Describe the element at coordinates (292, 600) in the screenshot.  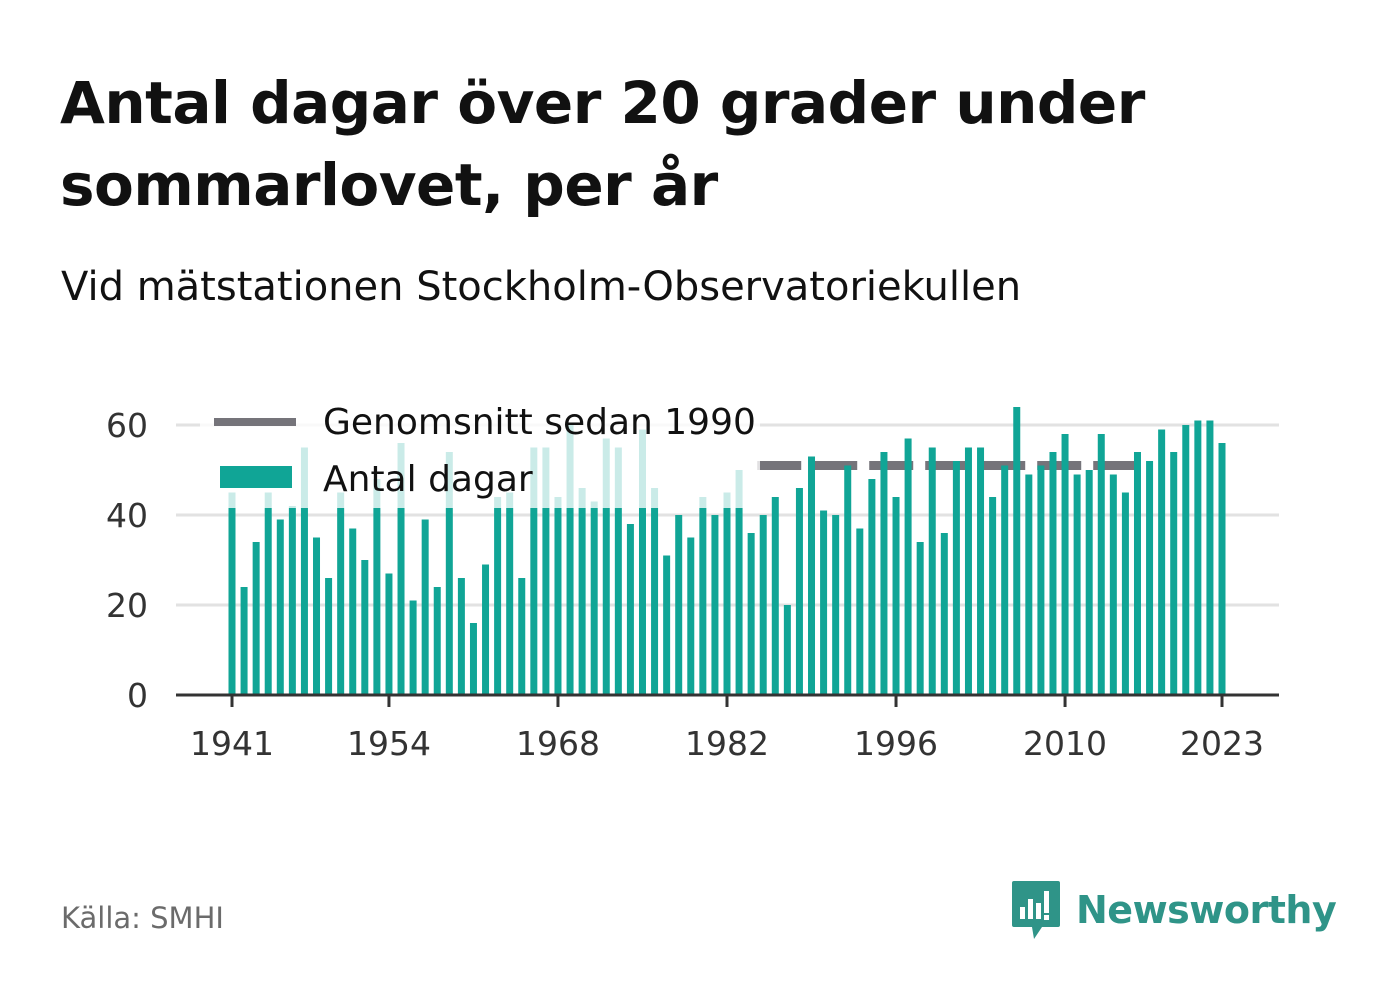
I see `bar-1946` at that location.